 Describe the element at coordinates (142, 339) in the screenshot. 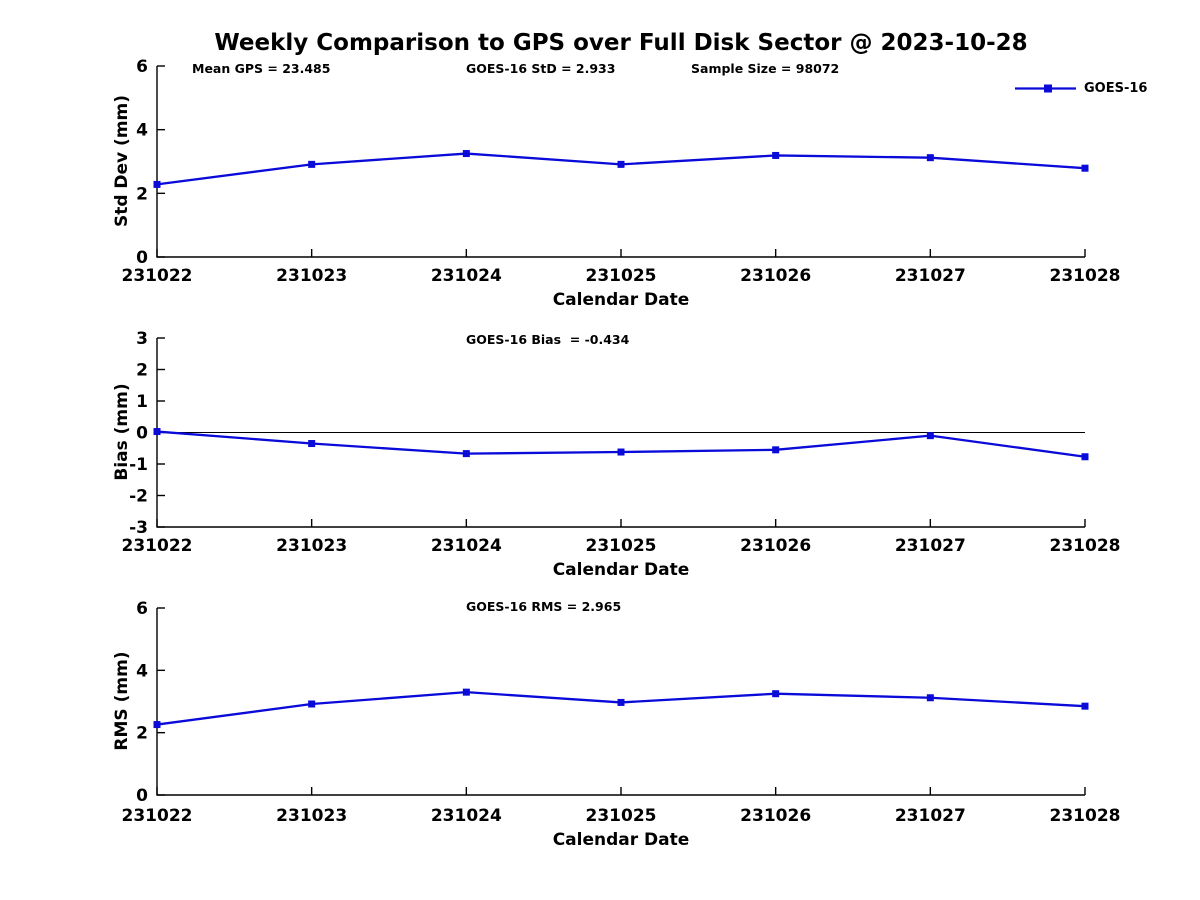

I see `y-tick-label: 3` at that location.